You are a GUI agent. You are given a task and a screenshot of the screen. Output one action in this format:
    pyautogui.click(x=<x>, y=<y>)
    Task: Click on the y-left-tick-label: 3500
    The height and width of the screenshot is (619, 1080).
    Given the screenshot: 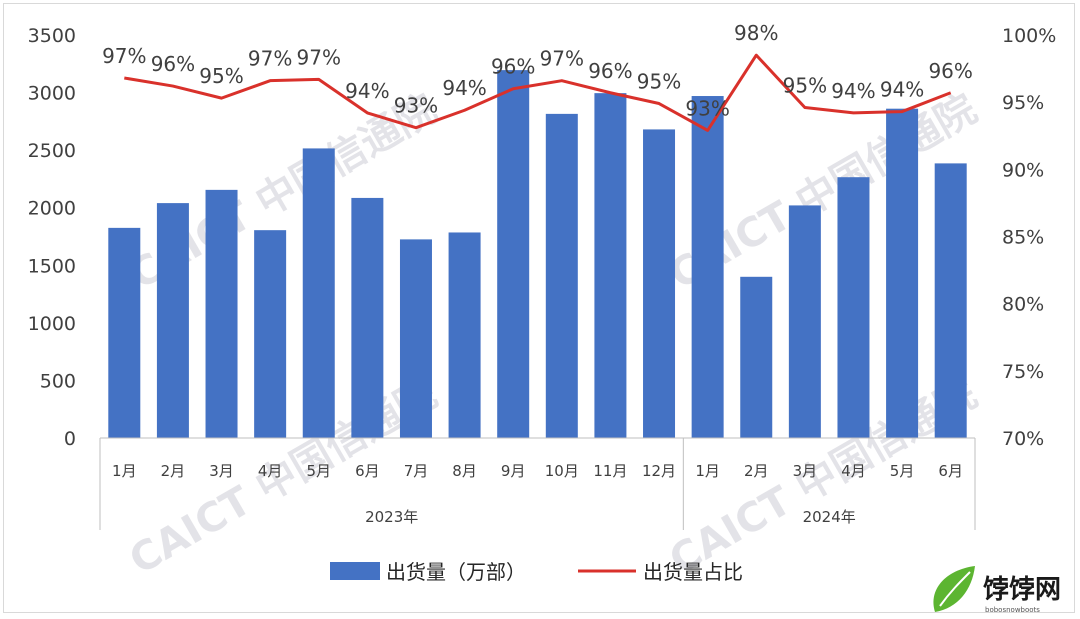 What is the action you would take?
    pyautogui.click(x=52, y=36)
    